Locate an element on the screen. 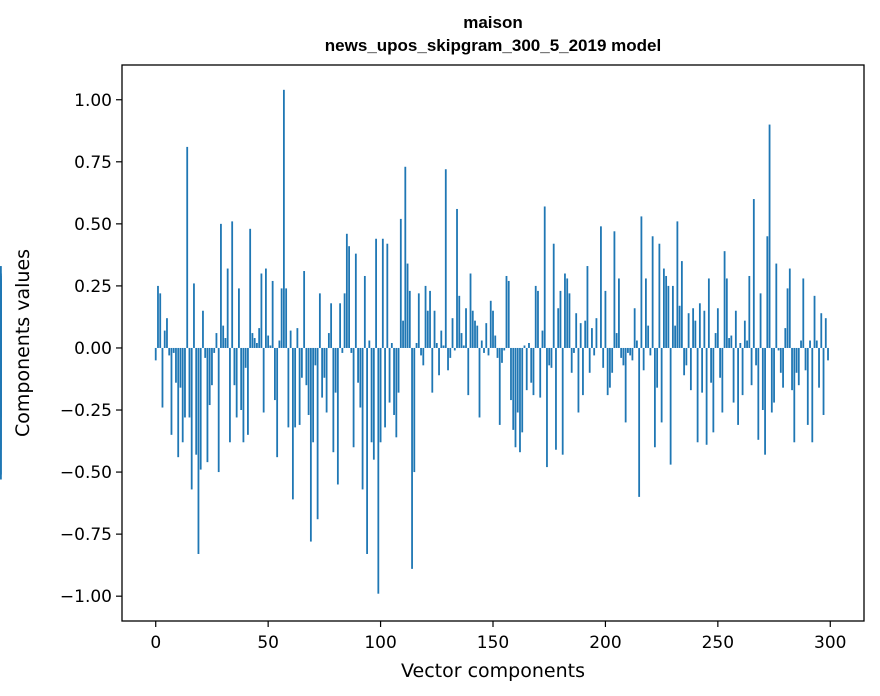 This screenshot has width=880, height=696. x-tick-label: 150 is located at coordinates (493, 643).